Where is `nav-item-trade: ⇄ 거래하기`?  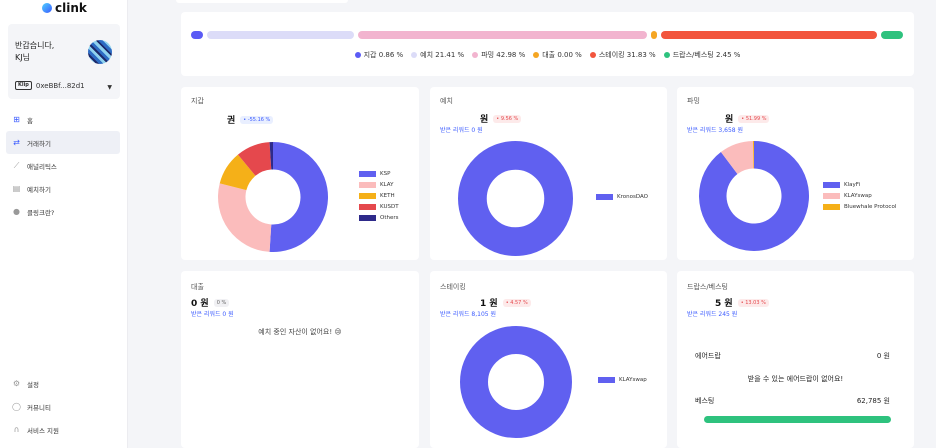 nav-item-trade: ⇄ 거래하기 is located at coordinates (63, 142).